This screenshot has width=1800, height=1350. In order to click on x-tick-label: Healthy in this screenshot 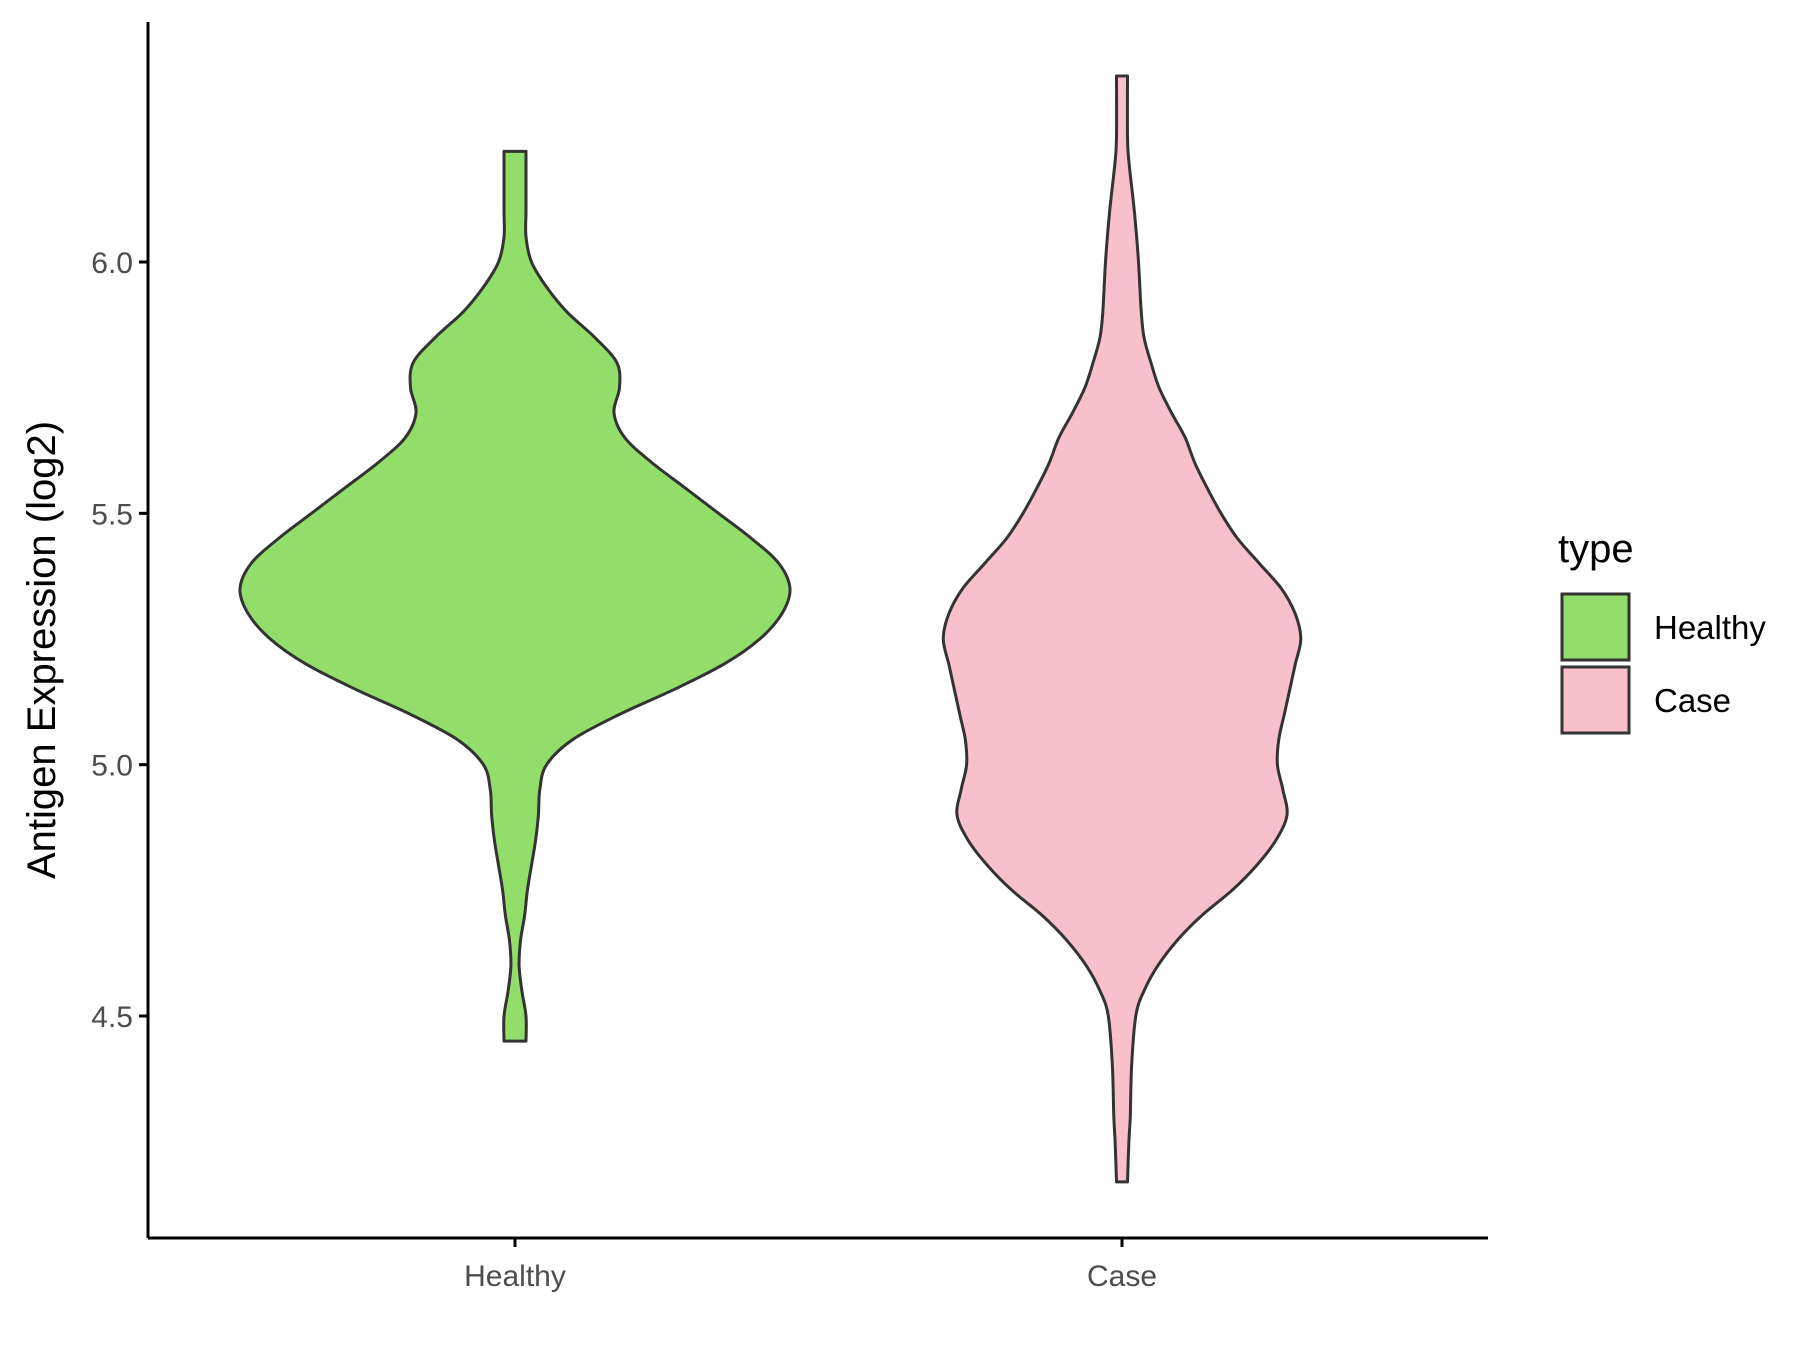, I will do `click(515, 1276)`.